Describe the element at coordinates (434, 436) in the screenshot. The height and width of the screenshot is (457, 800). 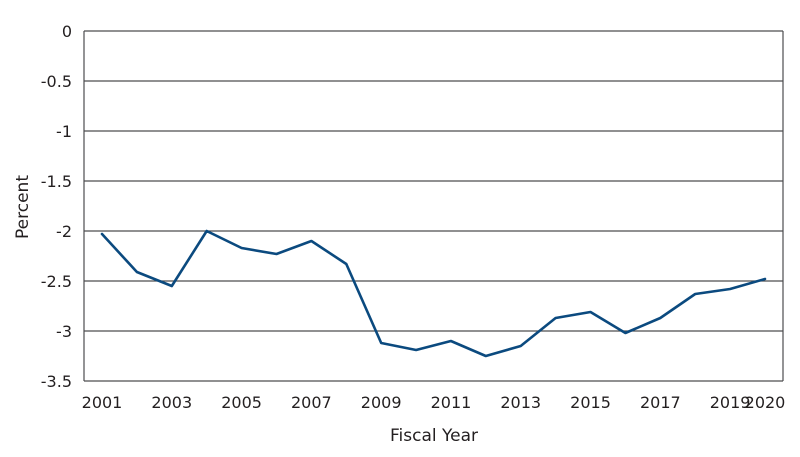
I see `x-axis-title: Fiscal Year` at that location.